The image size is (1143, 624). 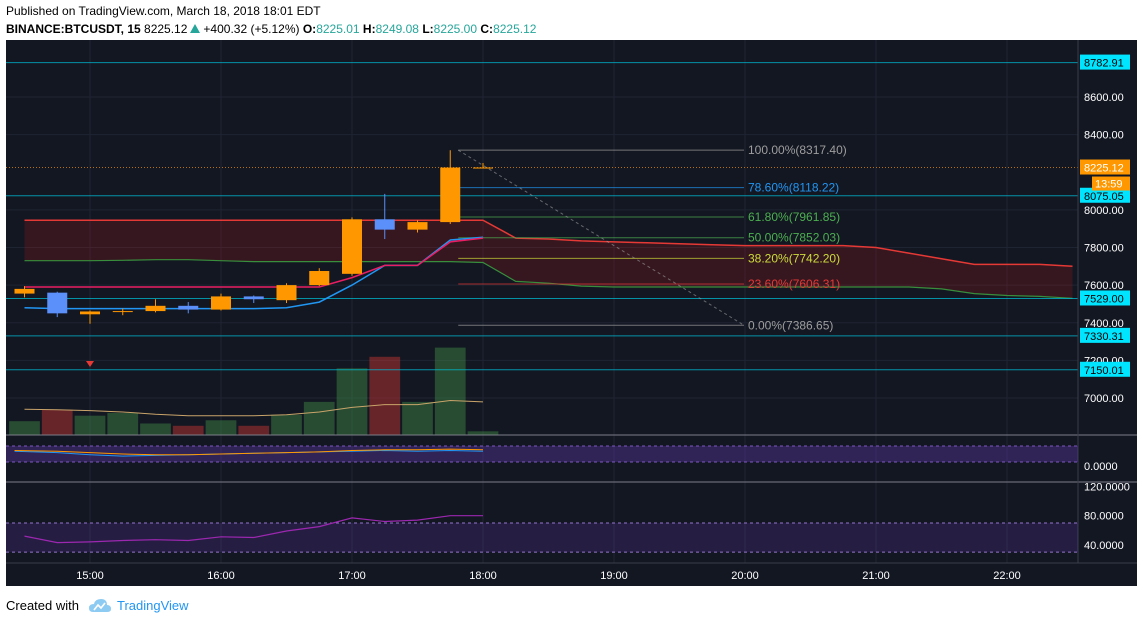 I want to click on fib-level-label: 100.00%(8317.40), so click(x=797, y=150).